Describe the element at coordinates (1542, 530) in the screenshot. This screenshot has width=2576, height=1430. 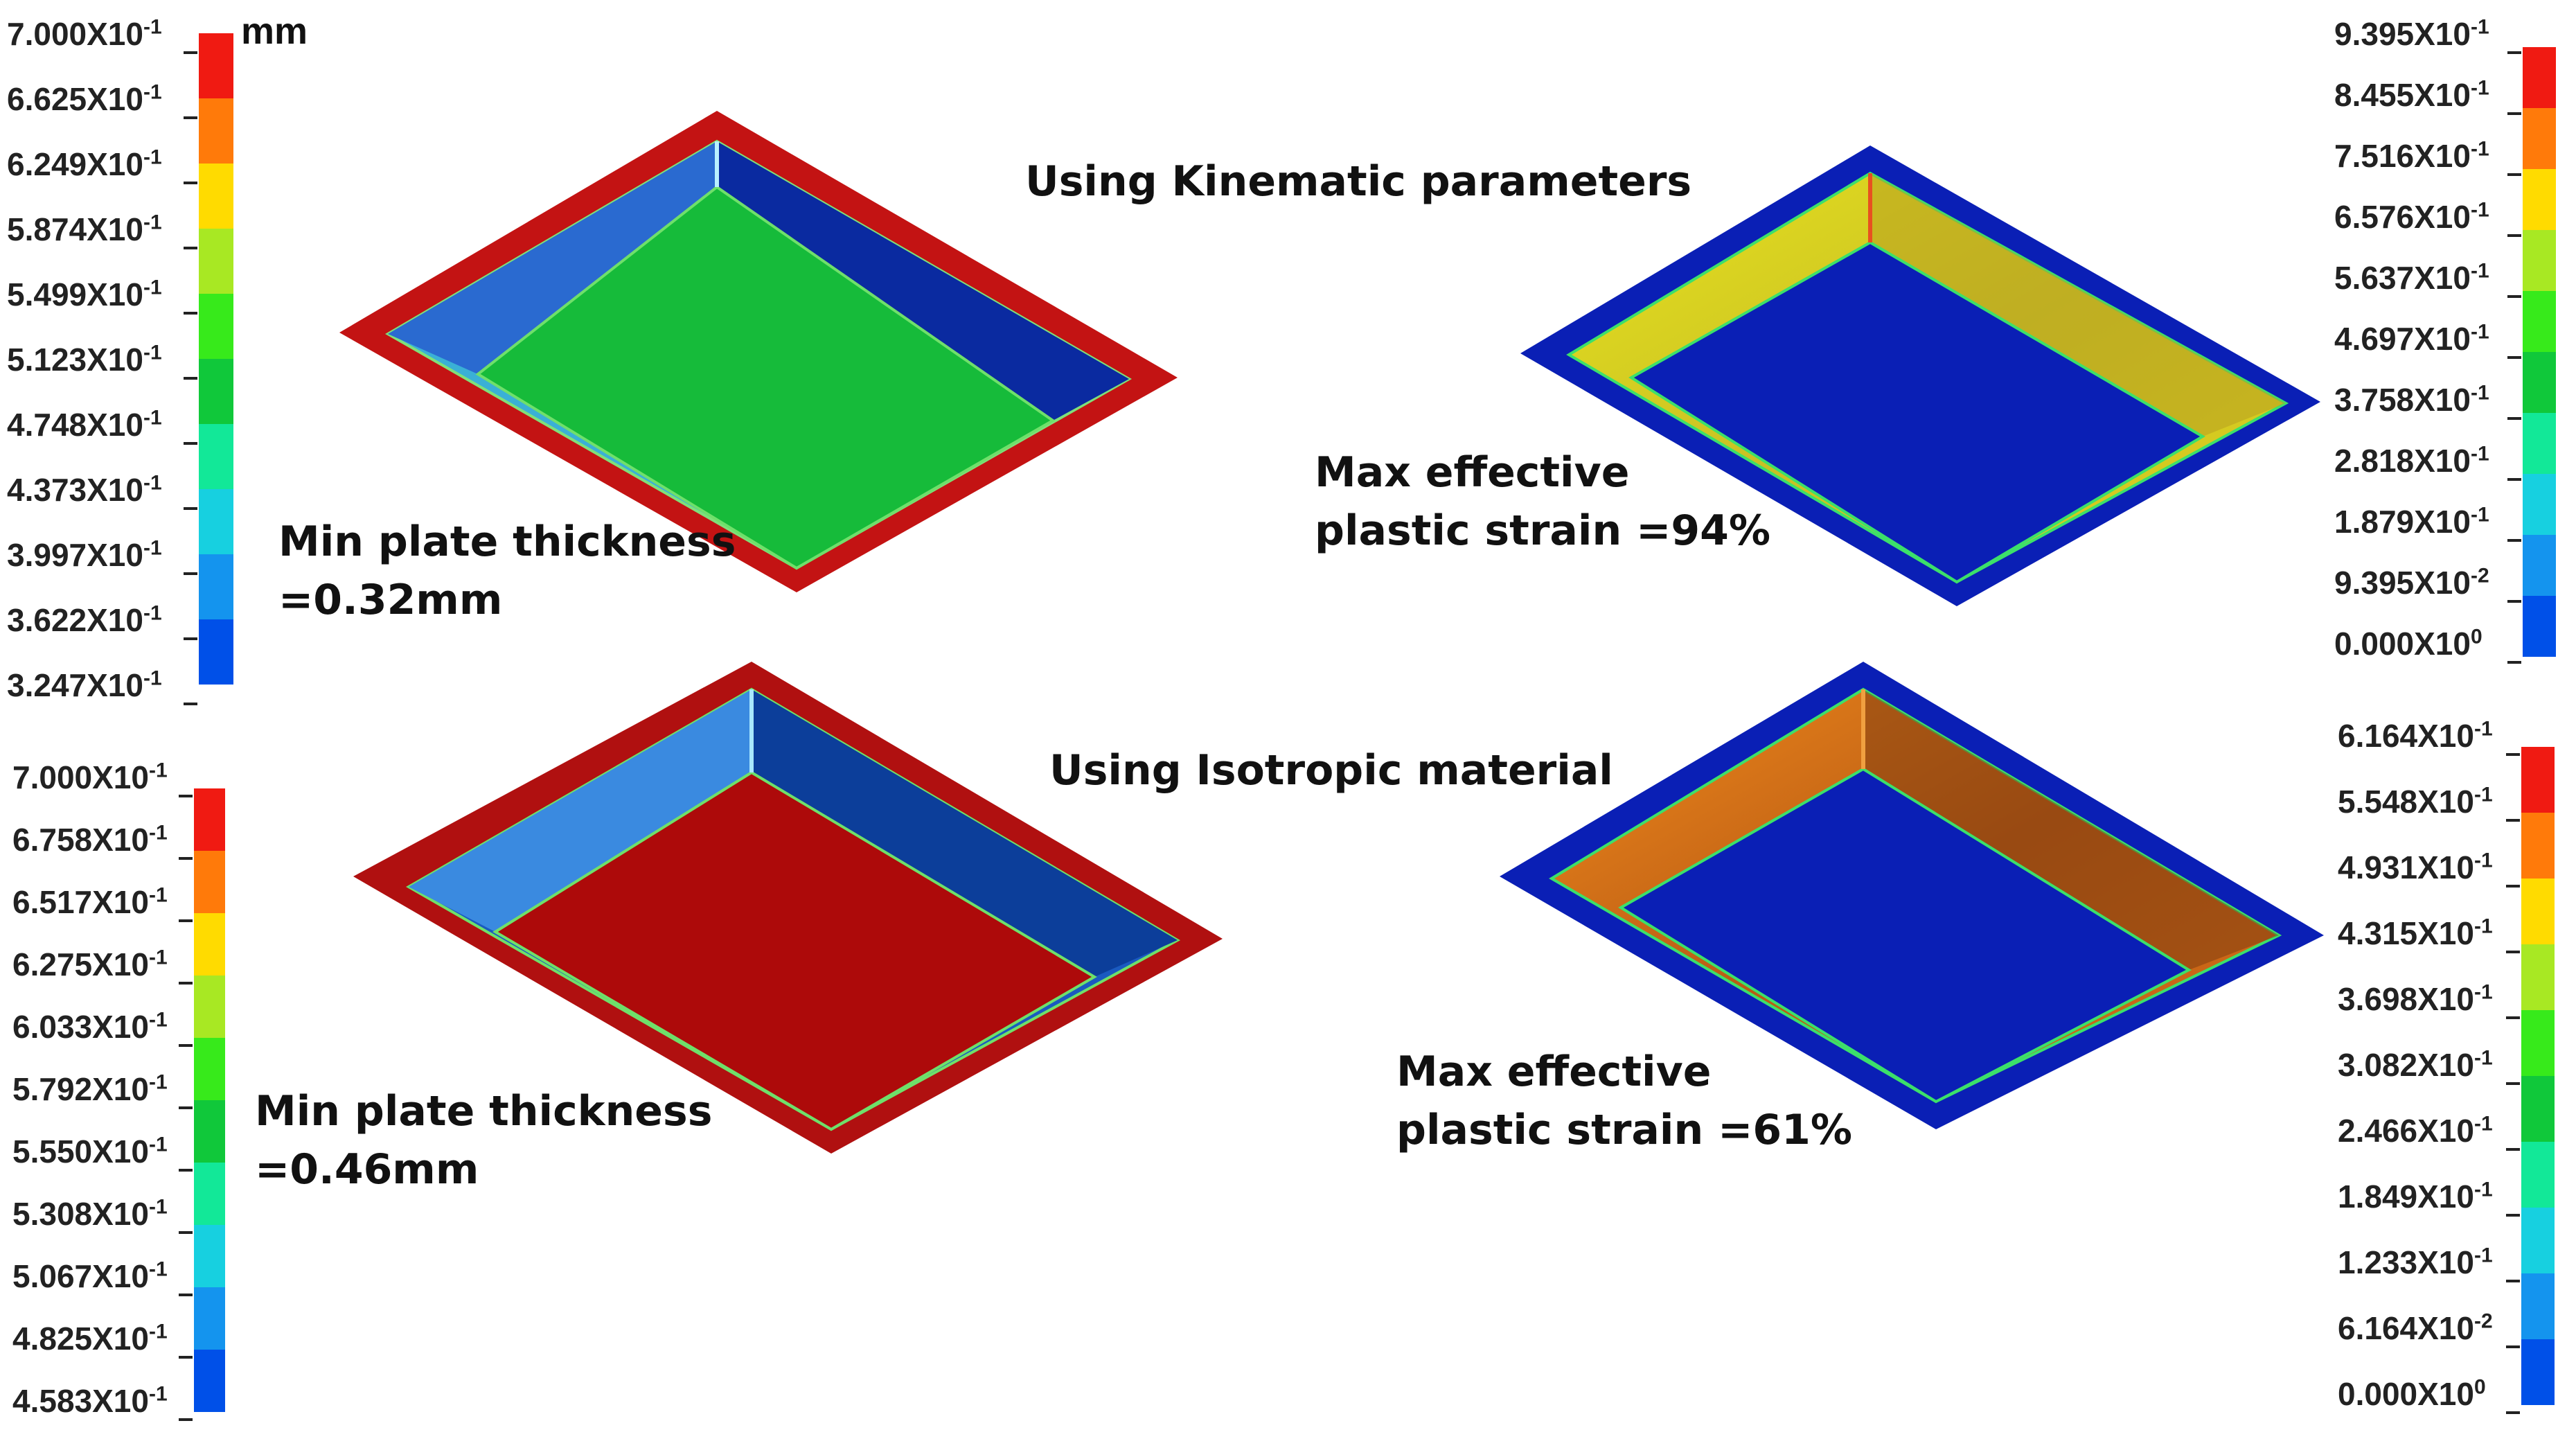
I see `annotation-line-2: plastic strain =94%` at that location.